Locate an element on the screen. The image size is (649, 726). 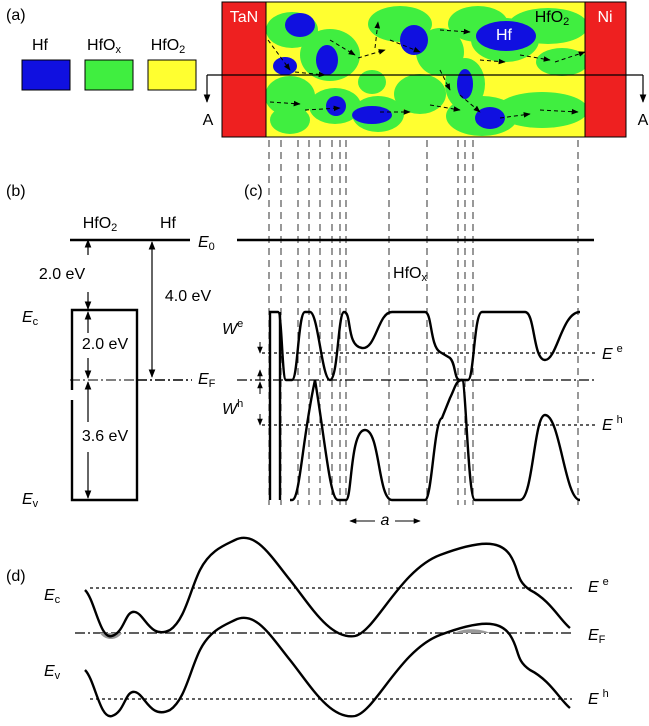
legend-label: HfO2 is located at coordinates (168, 46).